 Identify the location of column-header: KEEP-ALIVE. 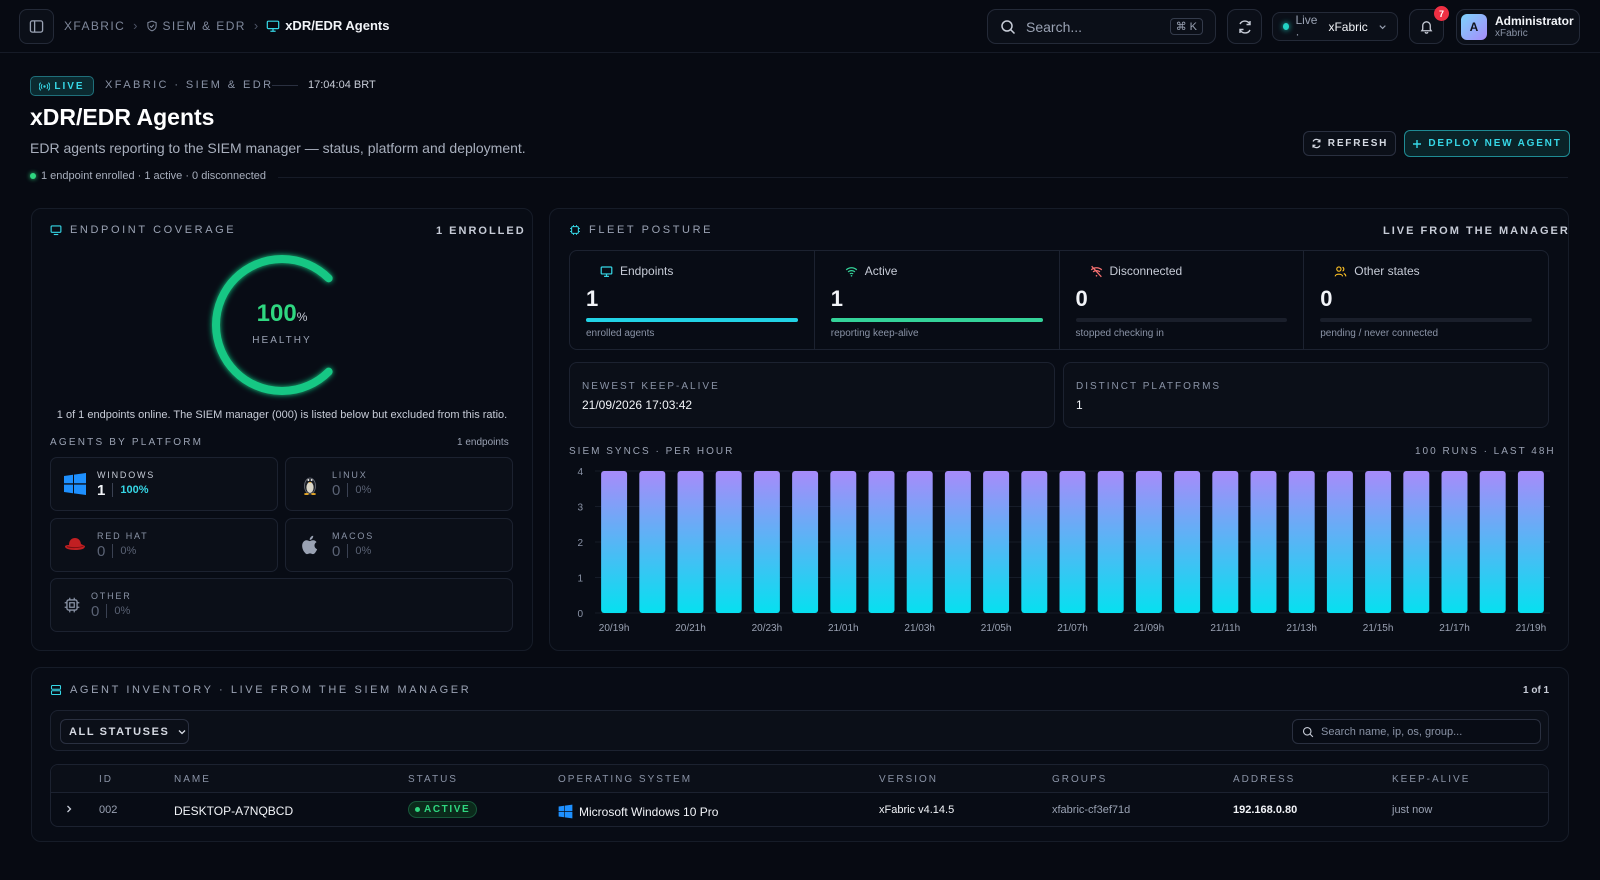
(1431, 779).